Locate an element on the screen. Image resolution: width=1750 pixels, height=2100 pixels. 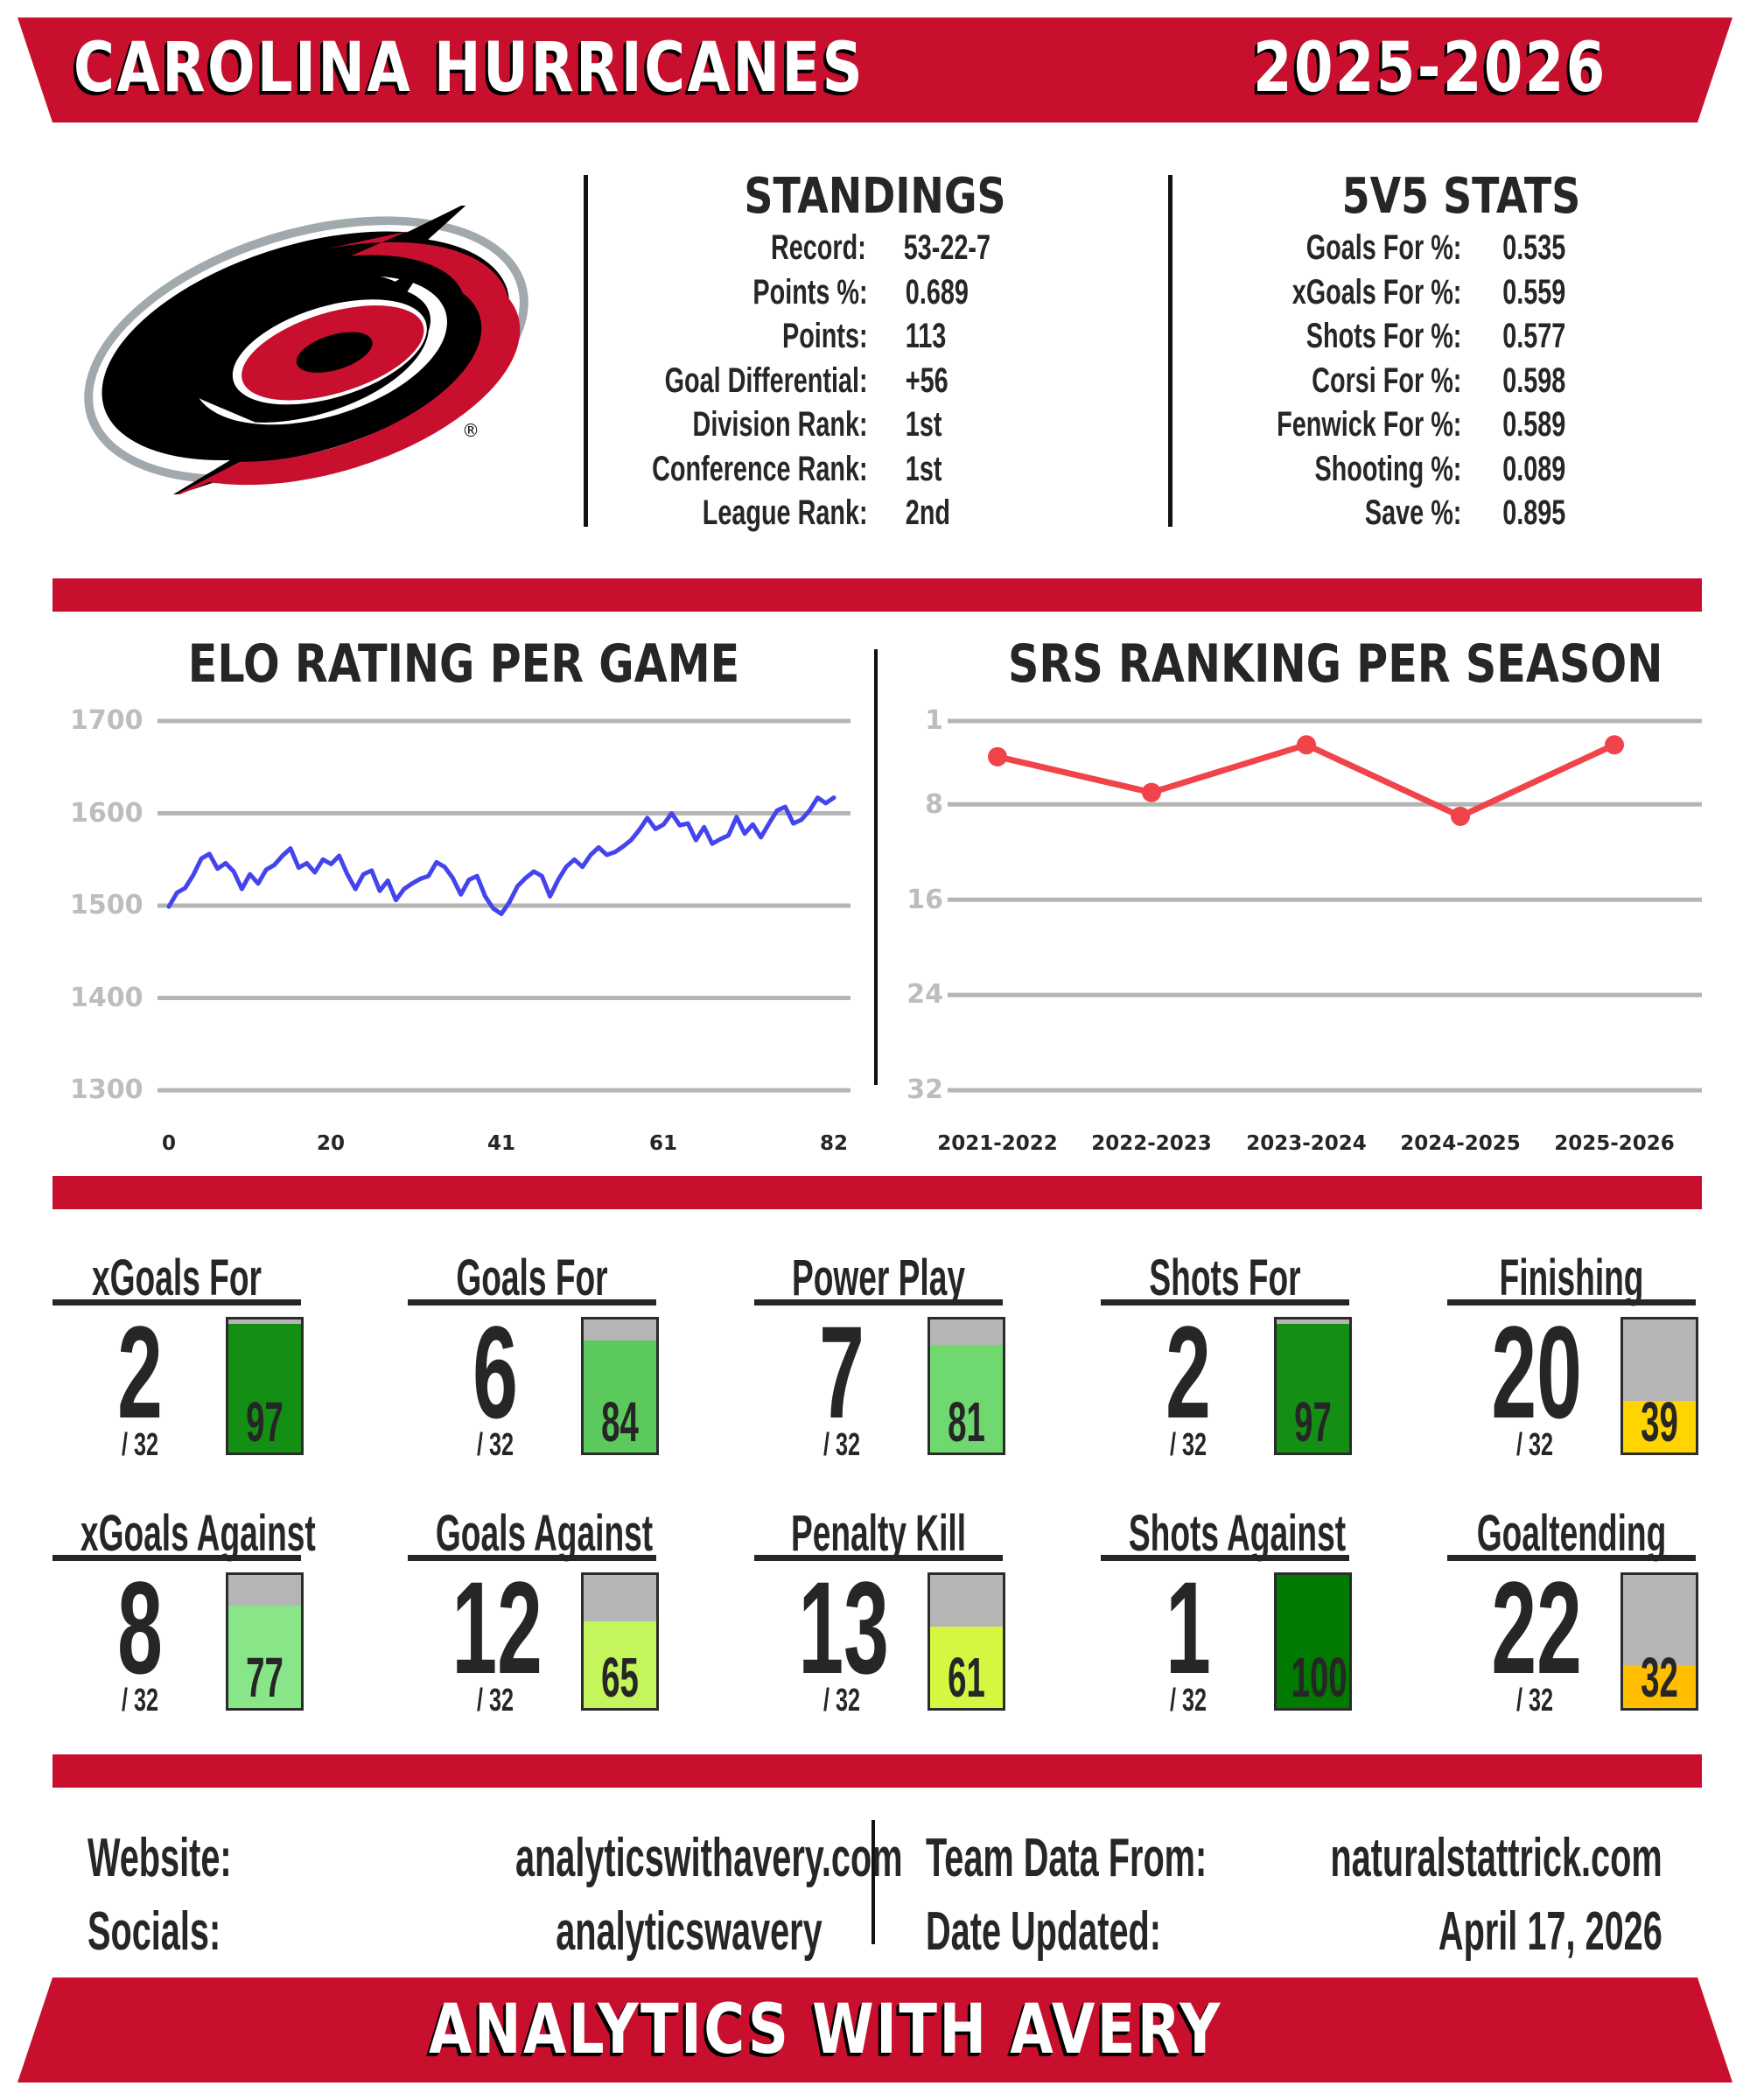
socials-handle: analyticswavery is located at coordinates (560, 1932).